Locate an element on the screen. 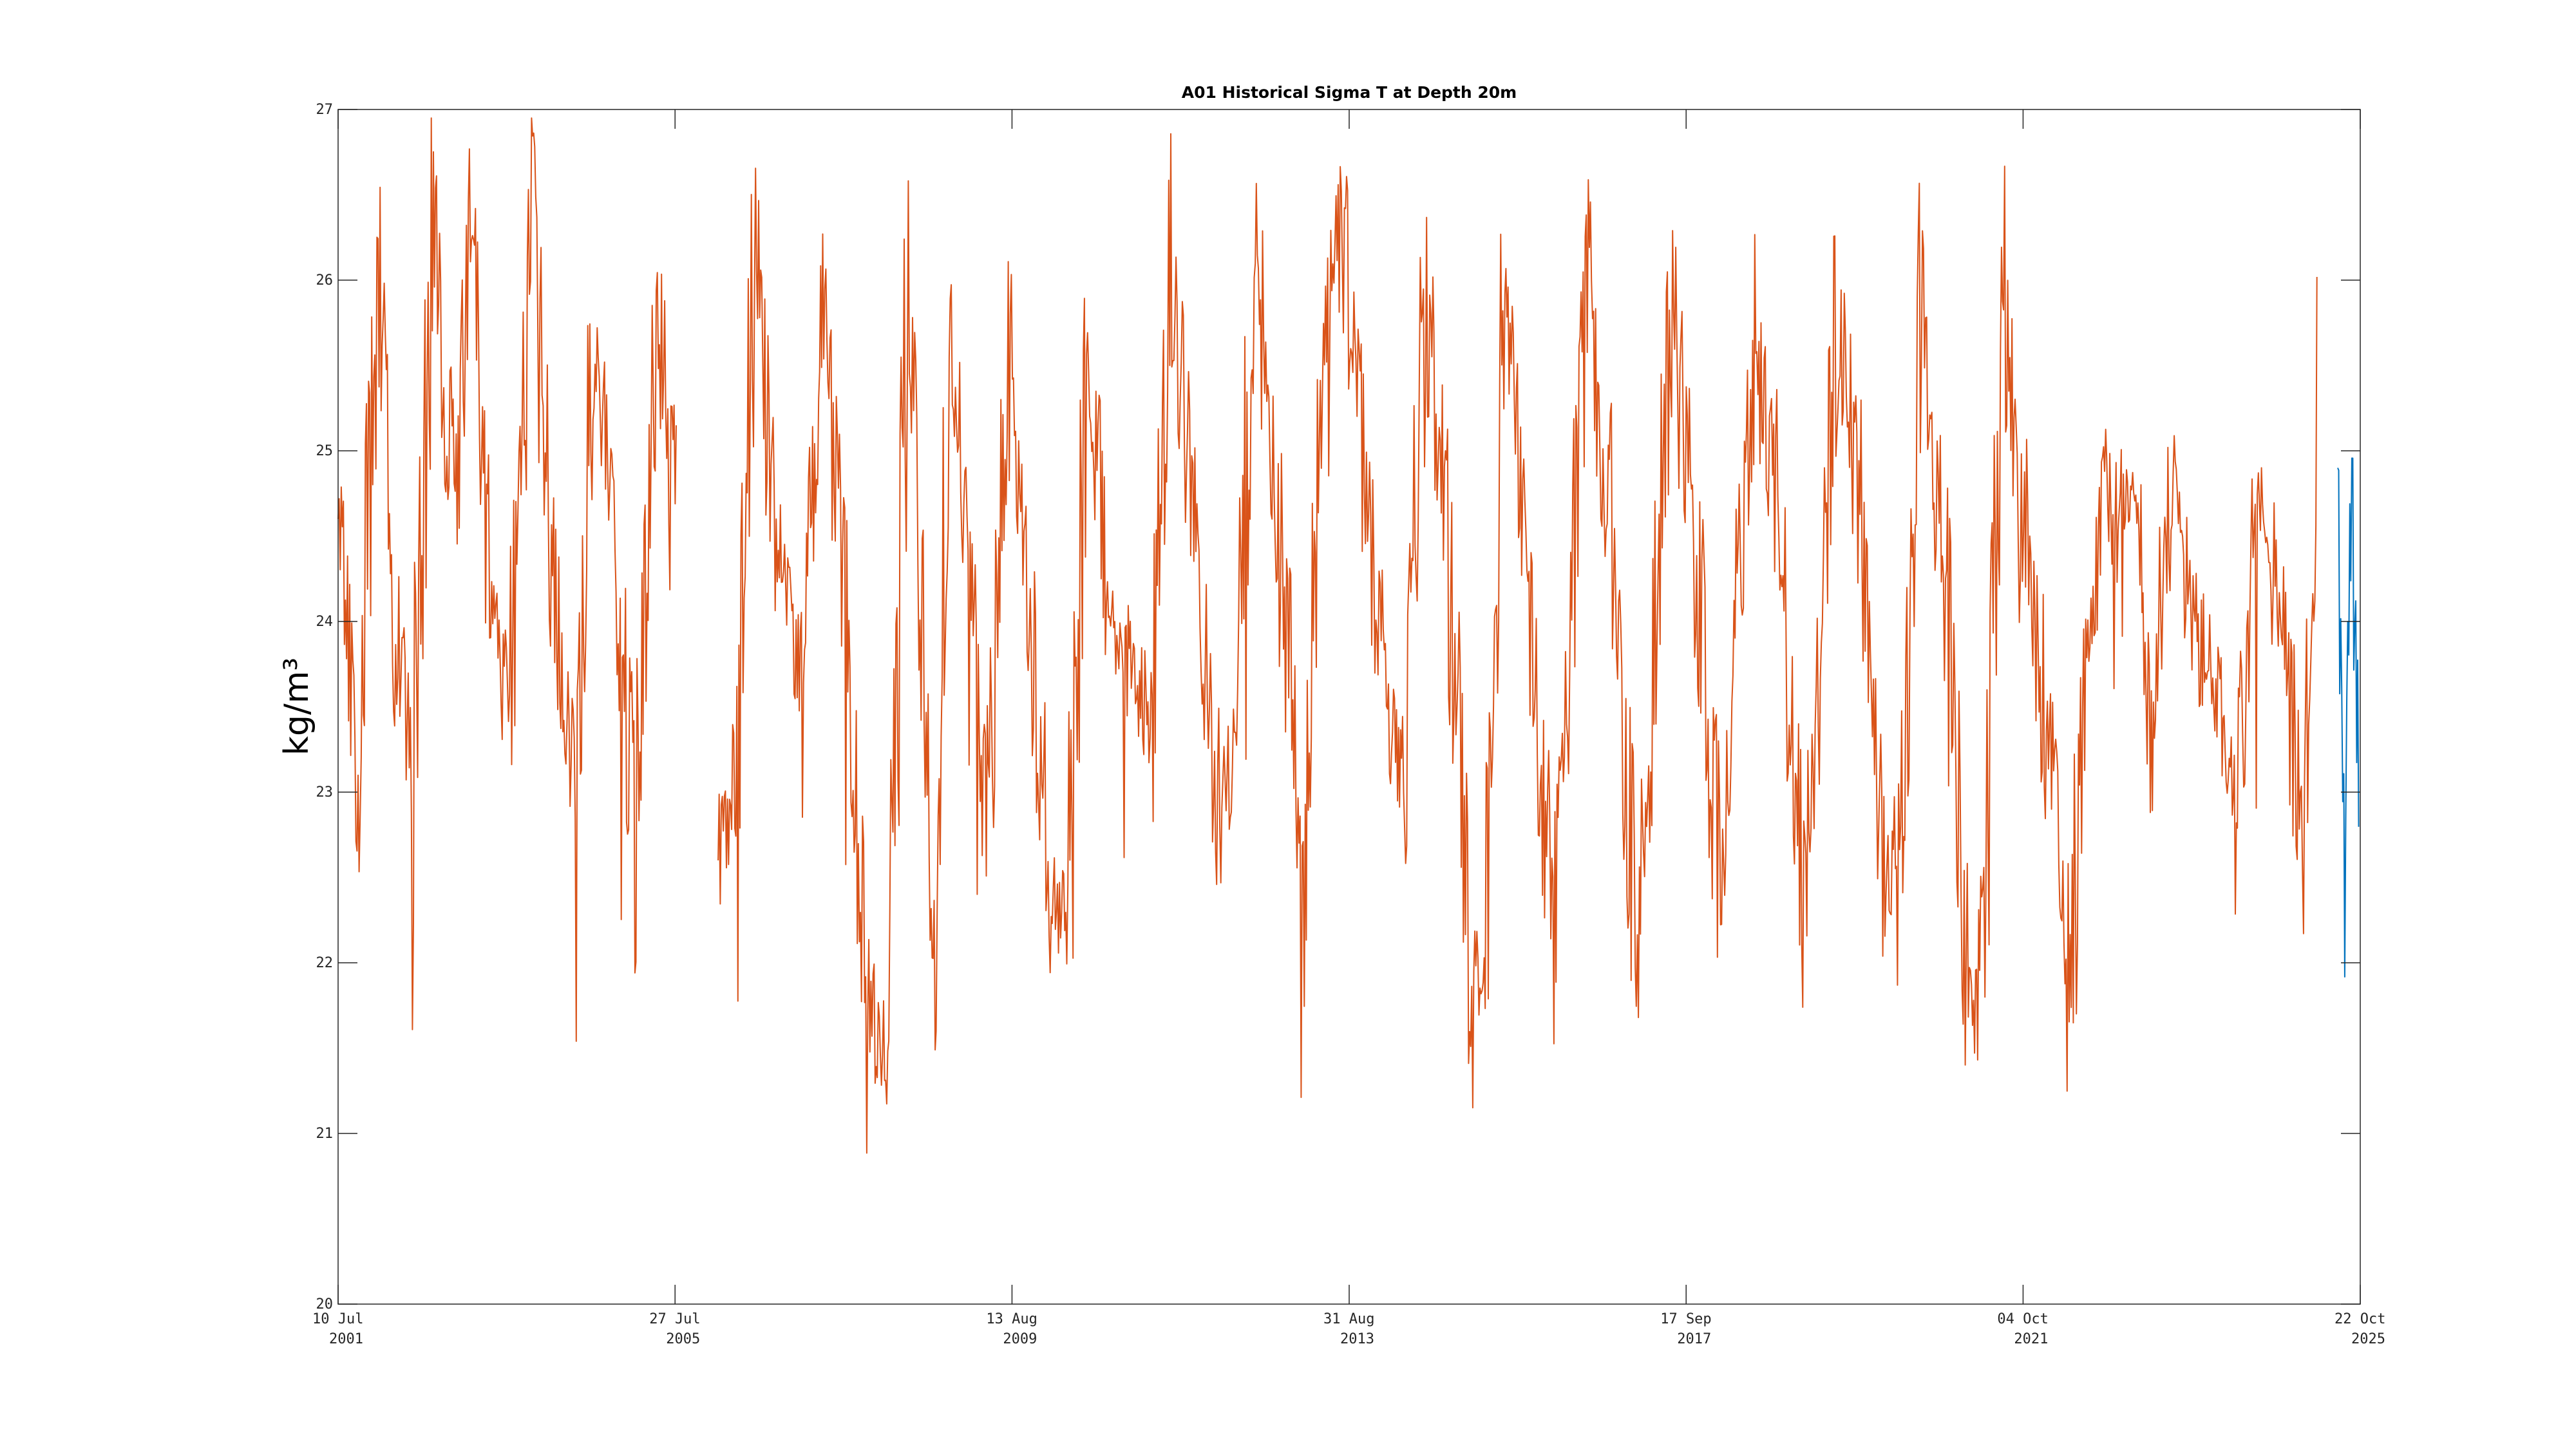 The height and width of the screenshot is (1449, 2576). x-tick-label-line1: 22 Oct is located at coordinates (2359, 1319).